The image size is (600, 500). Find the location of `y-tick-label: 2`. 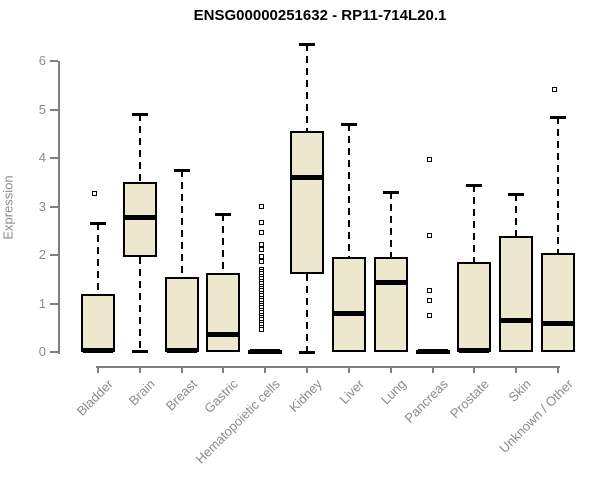

y-tick-label: 2 is located at coordinates (42, 254).